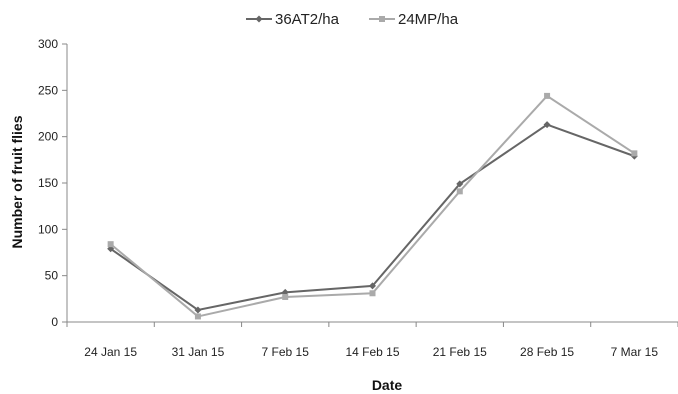 The width and height of the screenshot is (678, 394). What do you see at coordinates (387, 385) in the screenshot?
I see `x-axis-title: Date` at bounding box center [387, 385].